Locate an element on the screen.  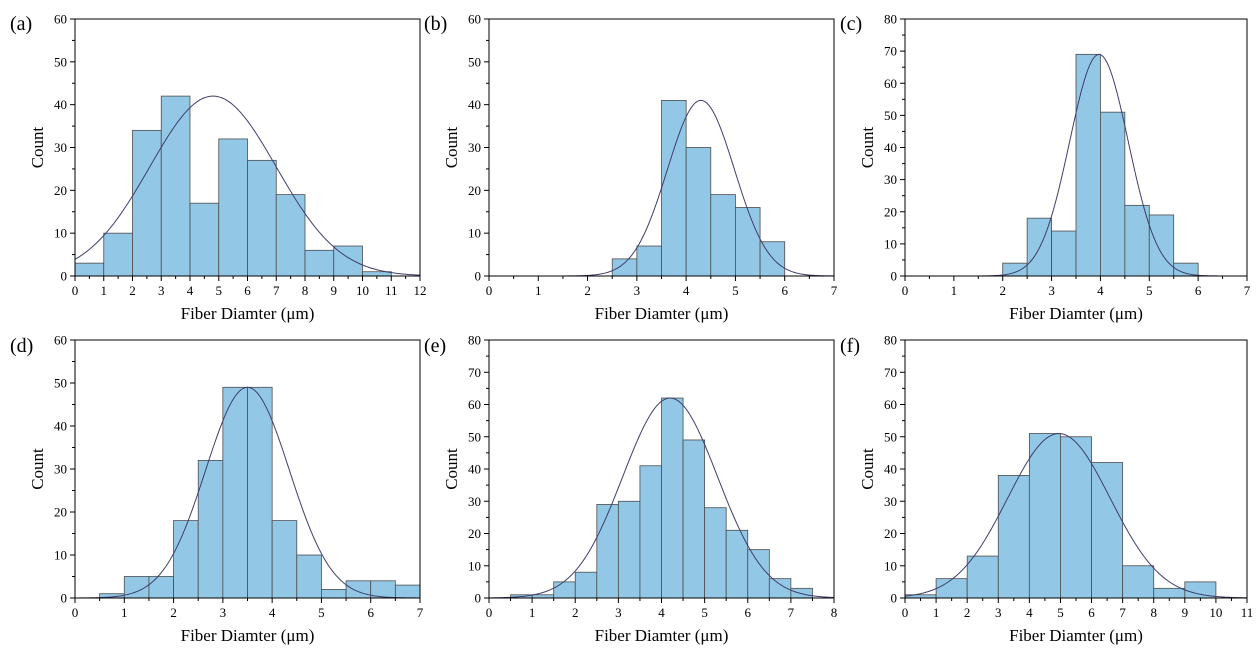
x-tick-label: 12 is located at coordinates (420, 290).